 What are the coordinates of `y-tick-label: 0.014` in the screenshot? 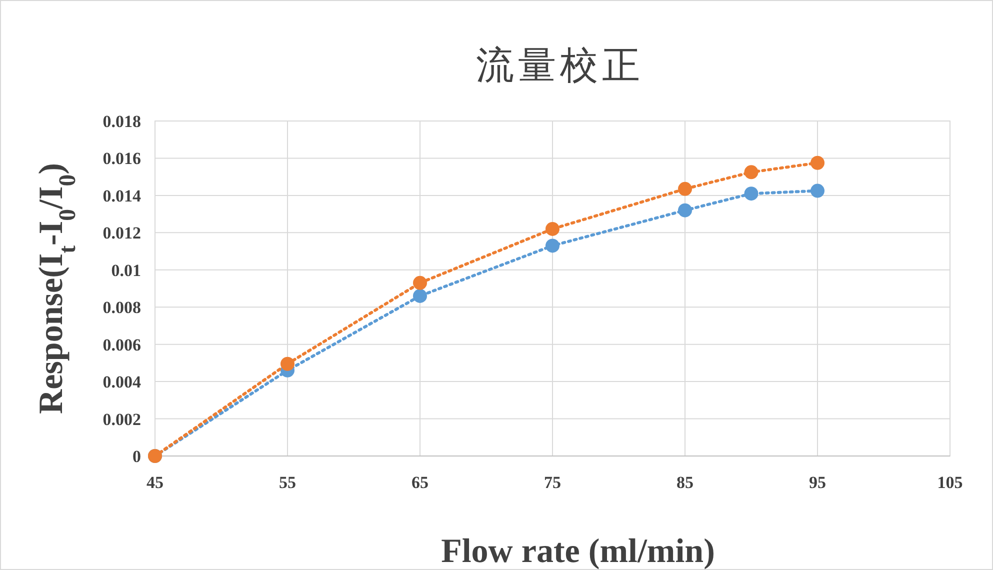 It's located at (122, 196).